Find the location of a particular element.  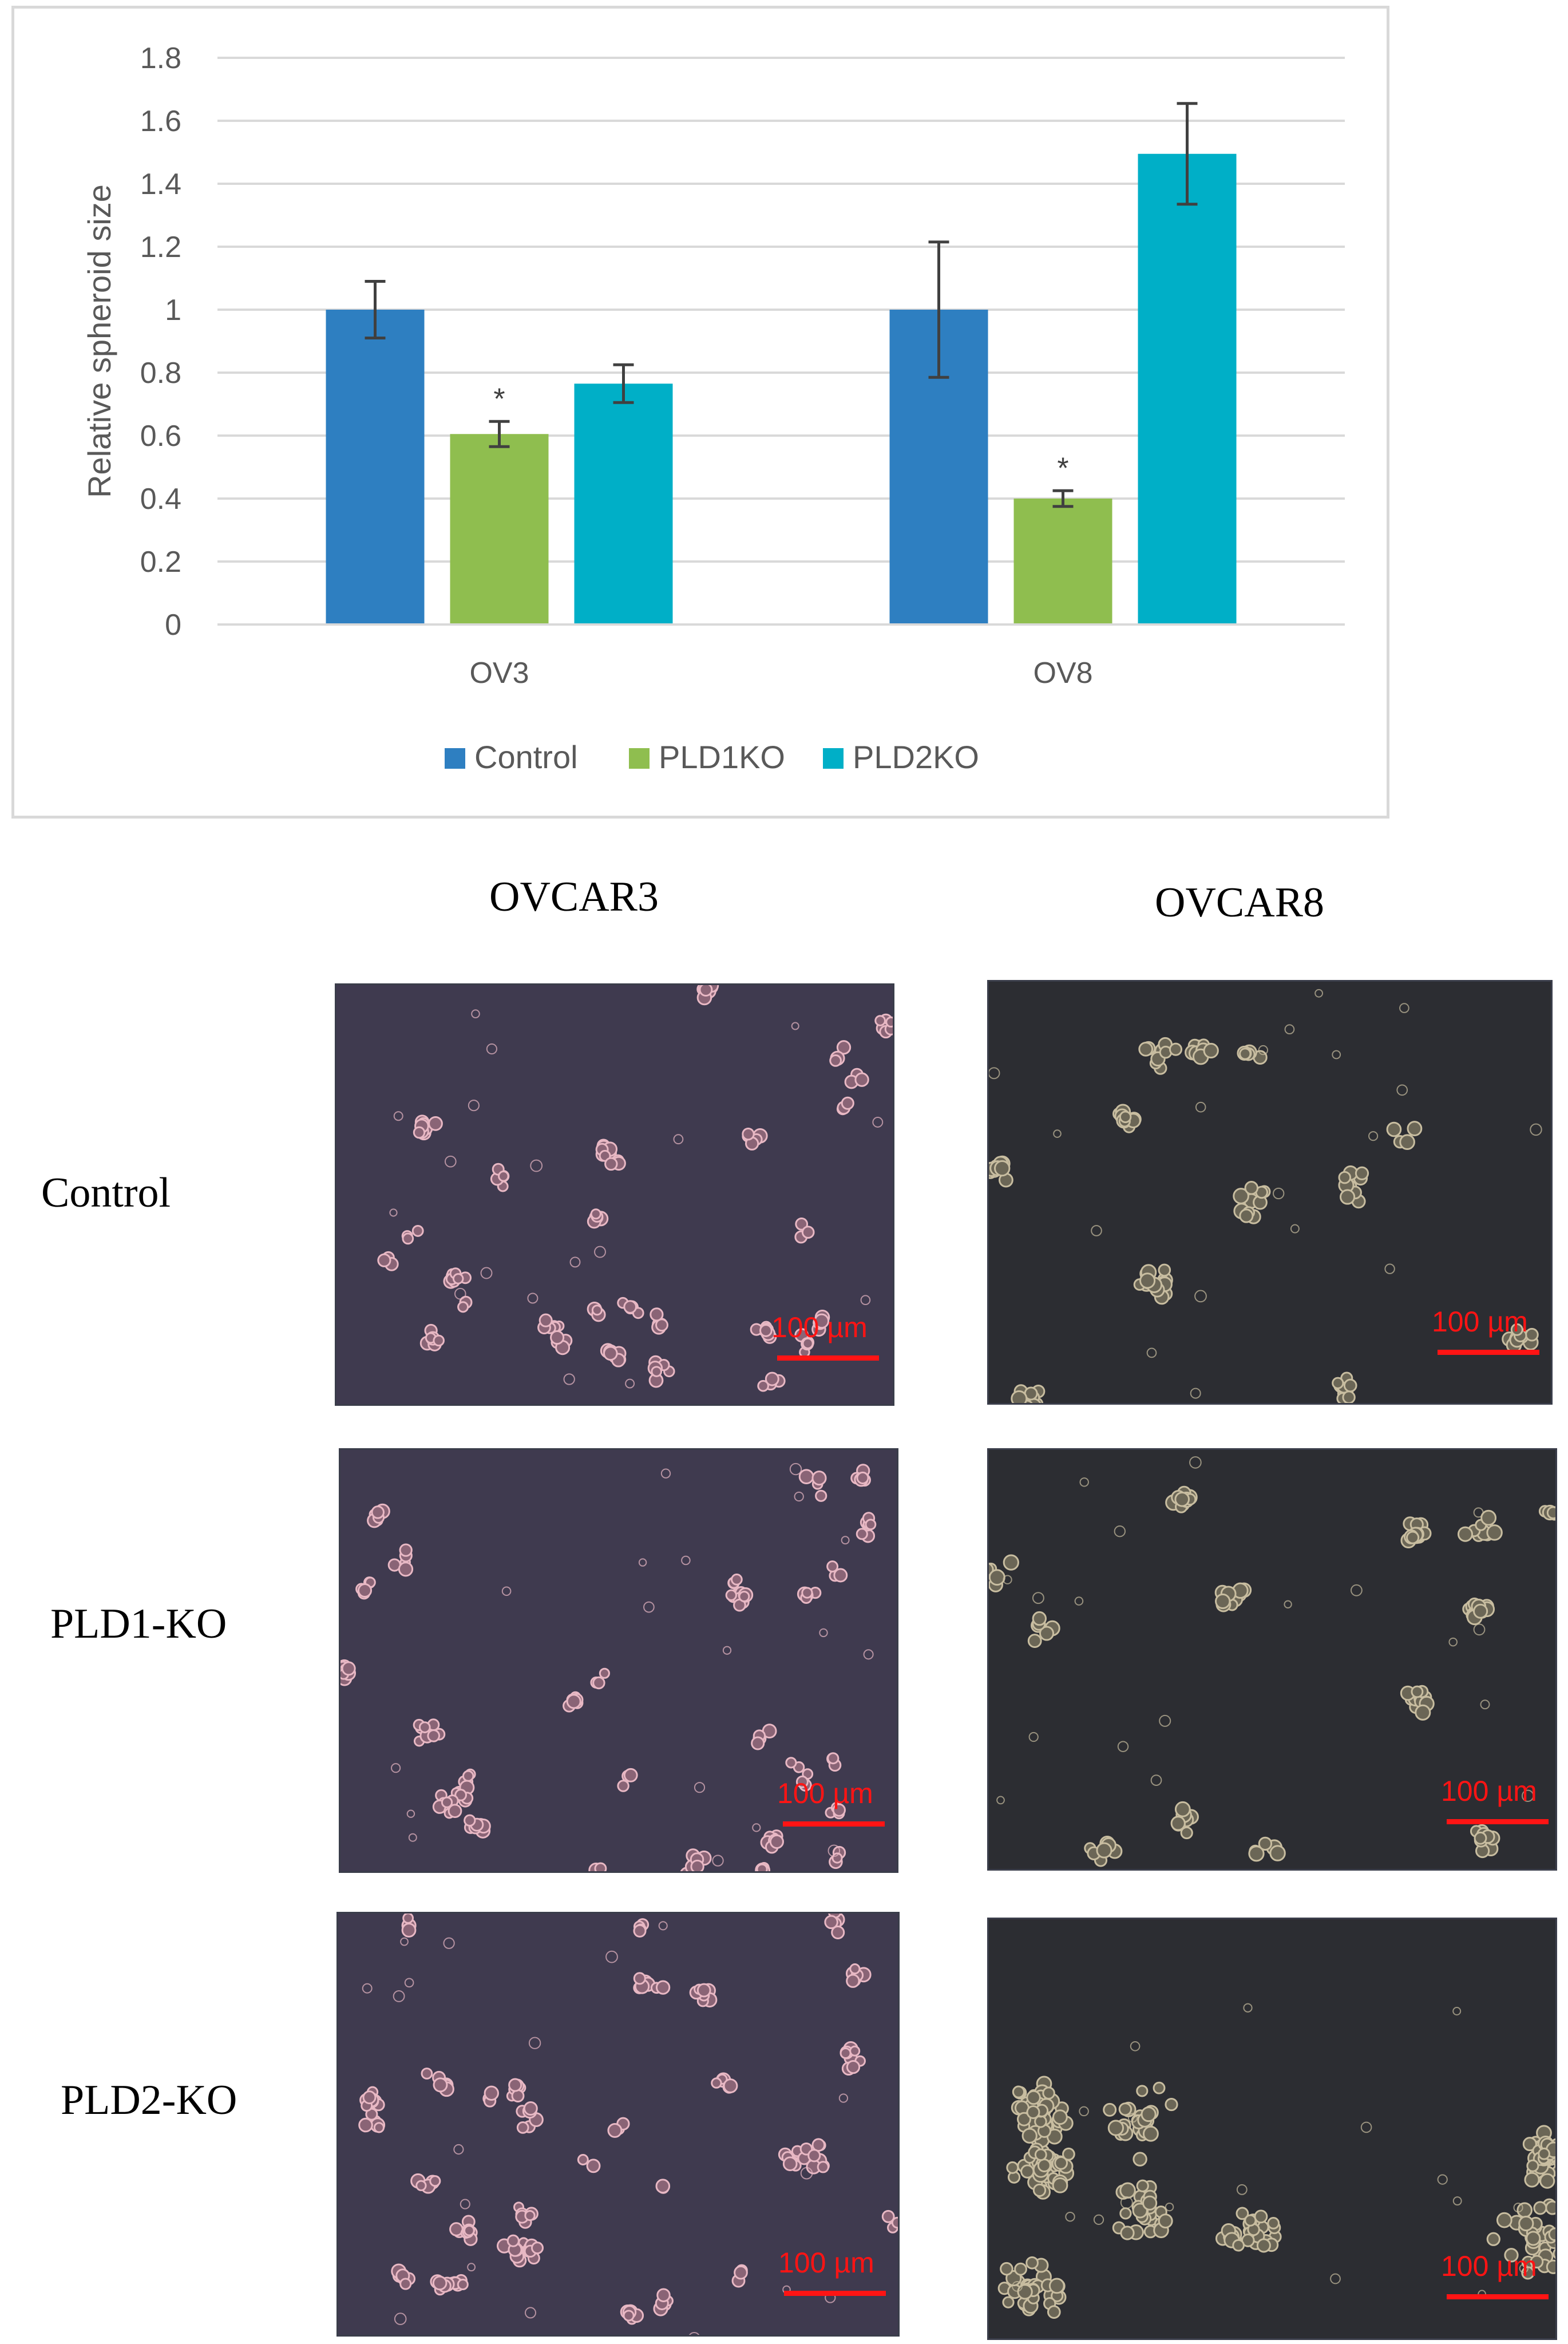

y-tick-label: 0.2 is located at coordinates (160, 562).